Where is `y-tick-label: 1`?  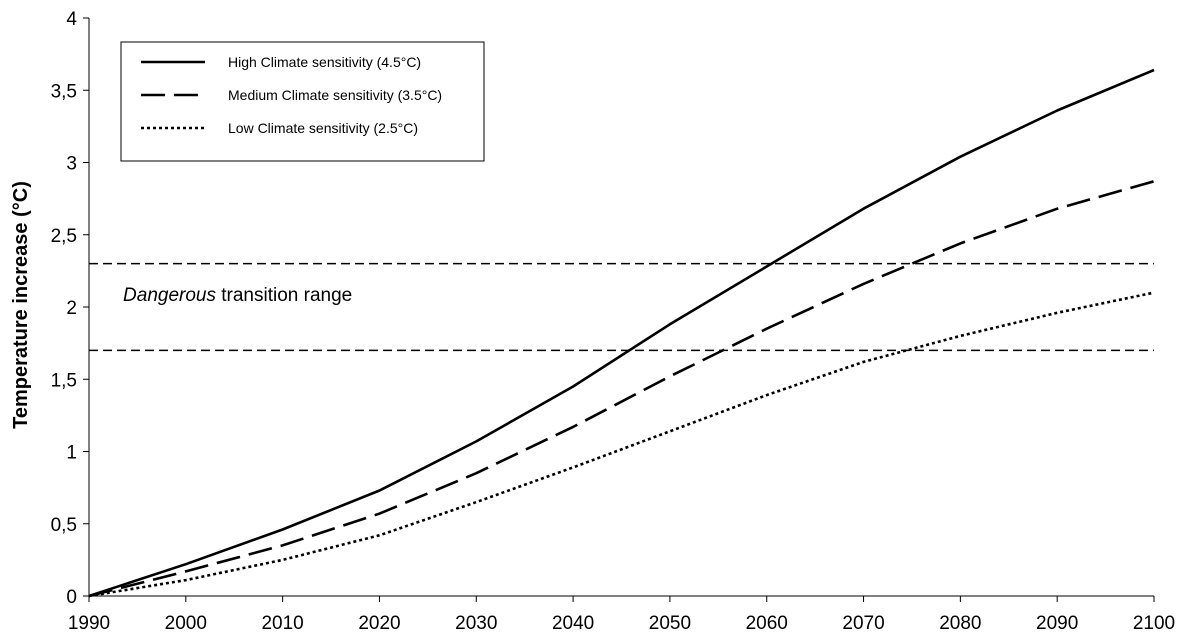 y-tick-label: 1 is located at coordinates (71, 453).